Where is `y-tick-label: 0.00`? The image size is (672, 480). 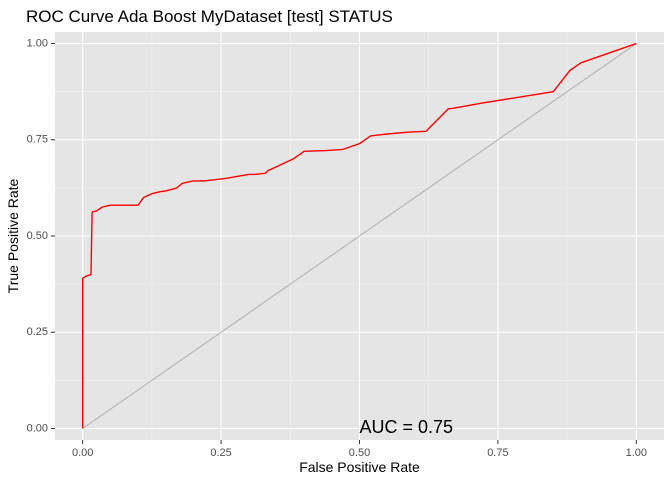 y-tick-label: 0.00 is located at coordinates (37, 428).